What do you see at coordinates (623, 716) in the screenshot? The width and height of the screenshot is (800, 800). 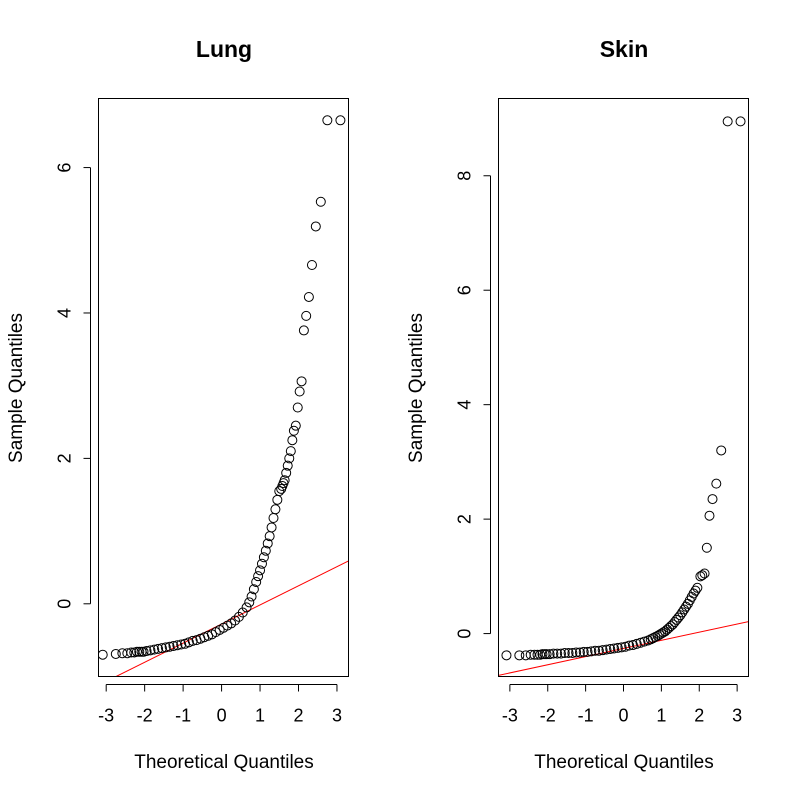 I see `skin-x-tick-label: 0` at bounding box center [623, 716].